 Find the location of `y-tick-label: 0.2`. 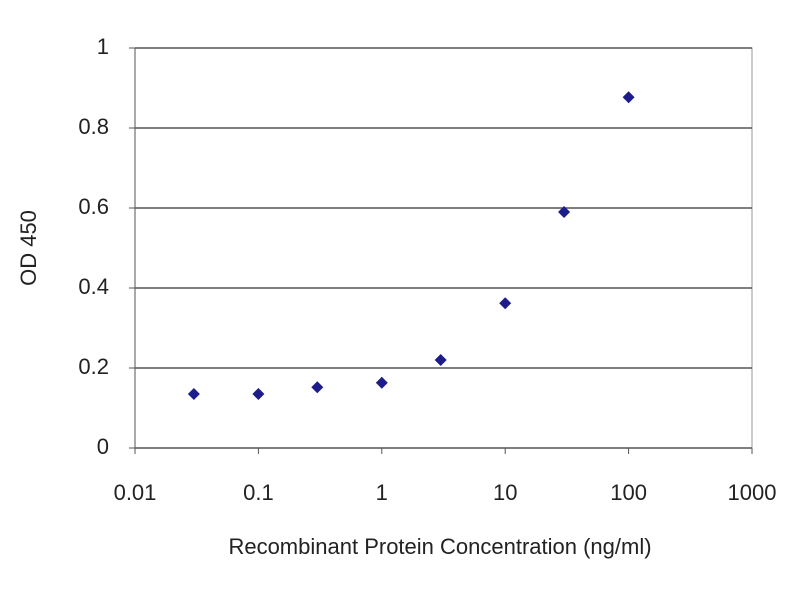

y-tick-label: 0.2 is located at coordinates (93, 366).